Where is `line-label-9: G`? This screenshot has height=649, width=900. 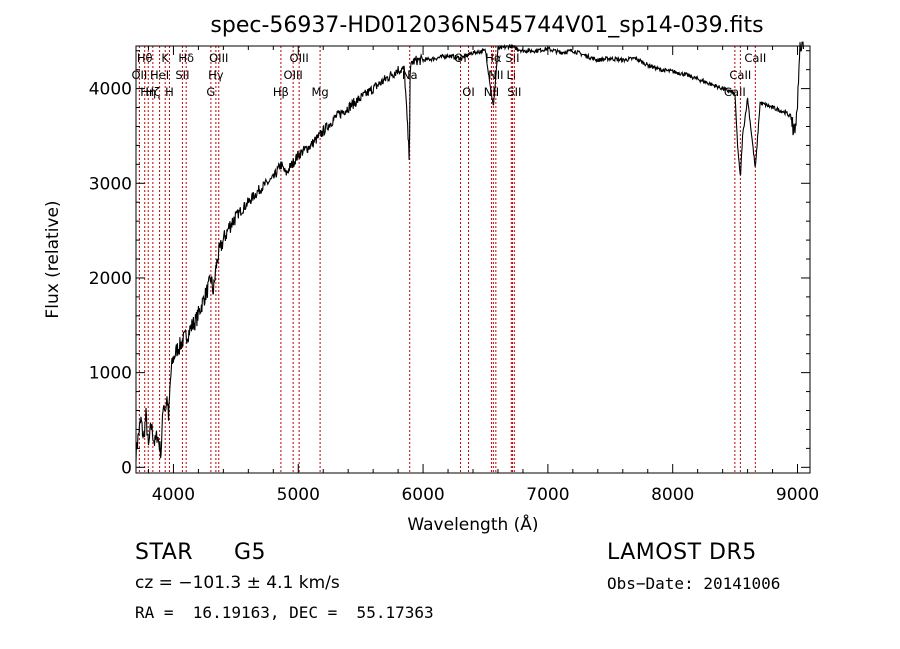 line-label-9: G is located at coordinates (210, 92).